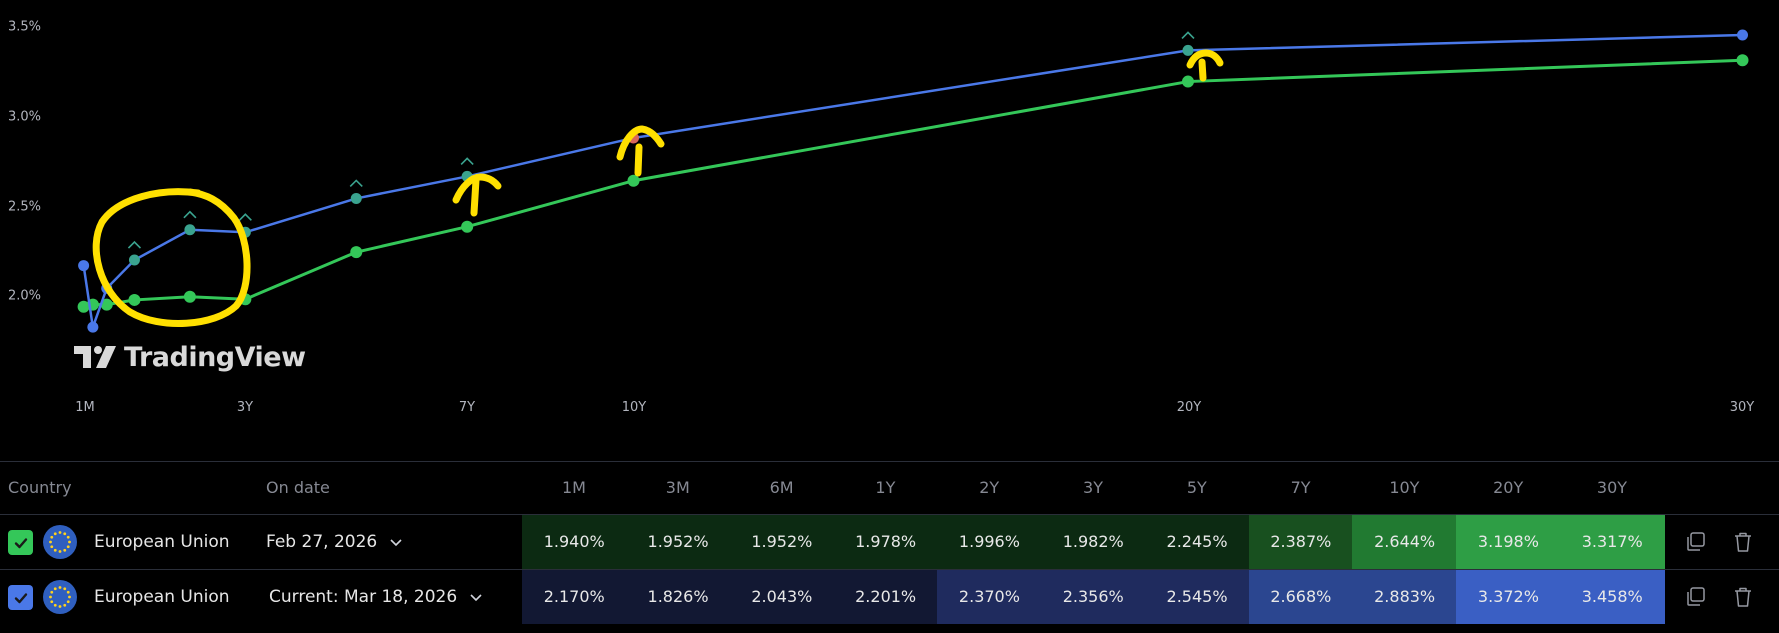 Image resolution: width=1779 pixels, height=633 pixels. Describe the element at coordinates (1093, 487) in the screenshot. I see `header-tenor: 3Y` at that location.